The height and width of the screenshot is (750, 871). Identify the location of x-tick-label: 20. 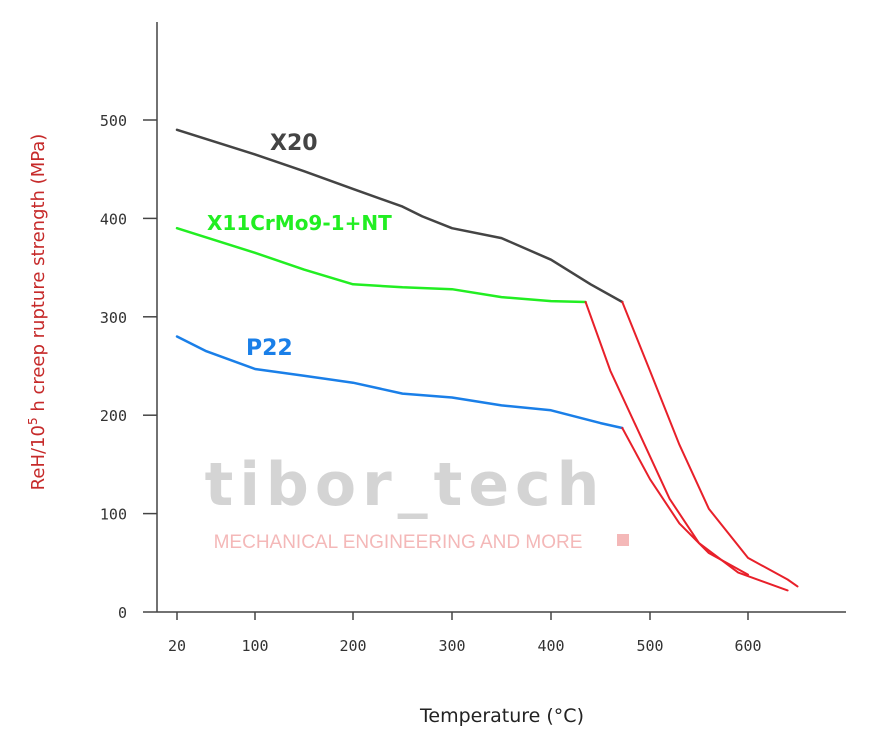
(177, 646).